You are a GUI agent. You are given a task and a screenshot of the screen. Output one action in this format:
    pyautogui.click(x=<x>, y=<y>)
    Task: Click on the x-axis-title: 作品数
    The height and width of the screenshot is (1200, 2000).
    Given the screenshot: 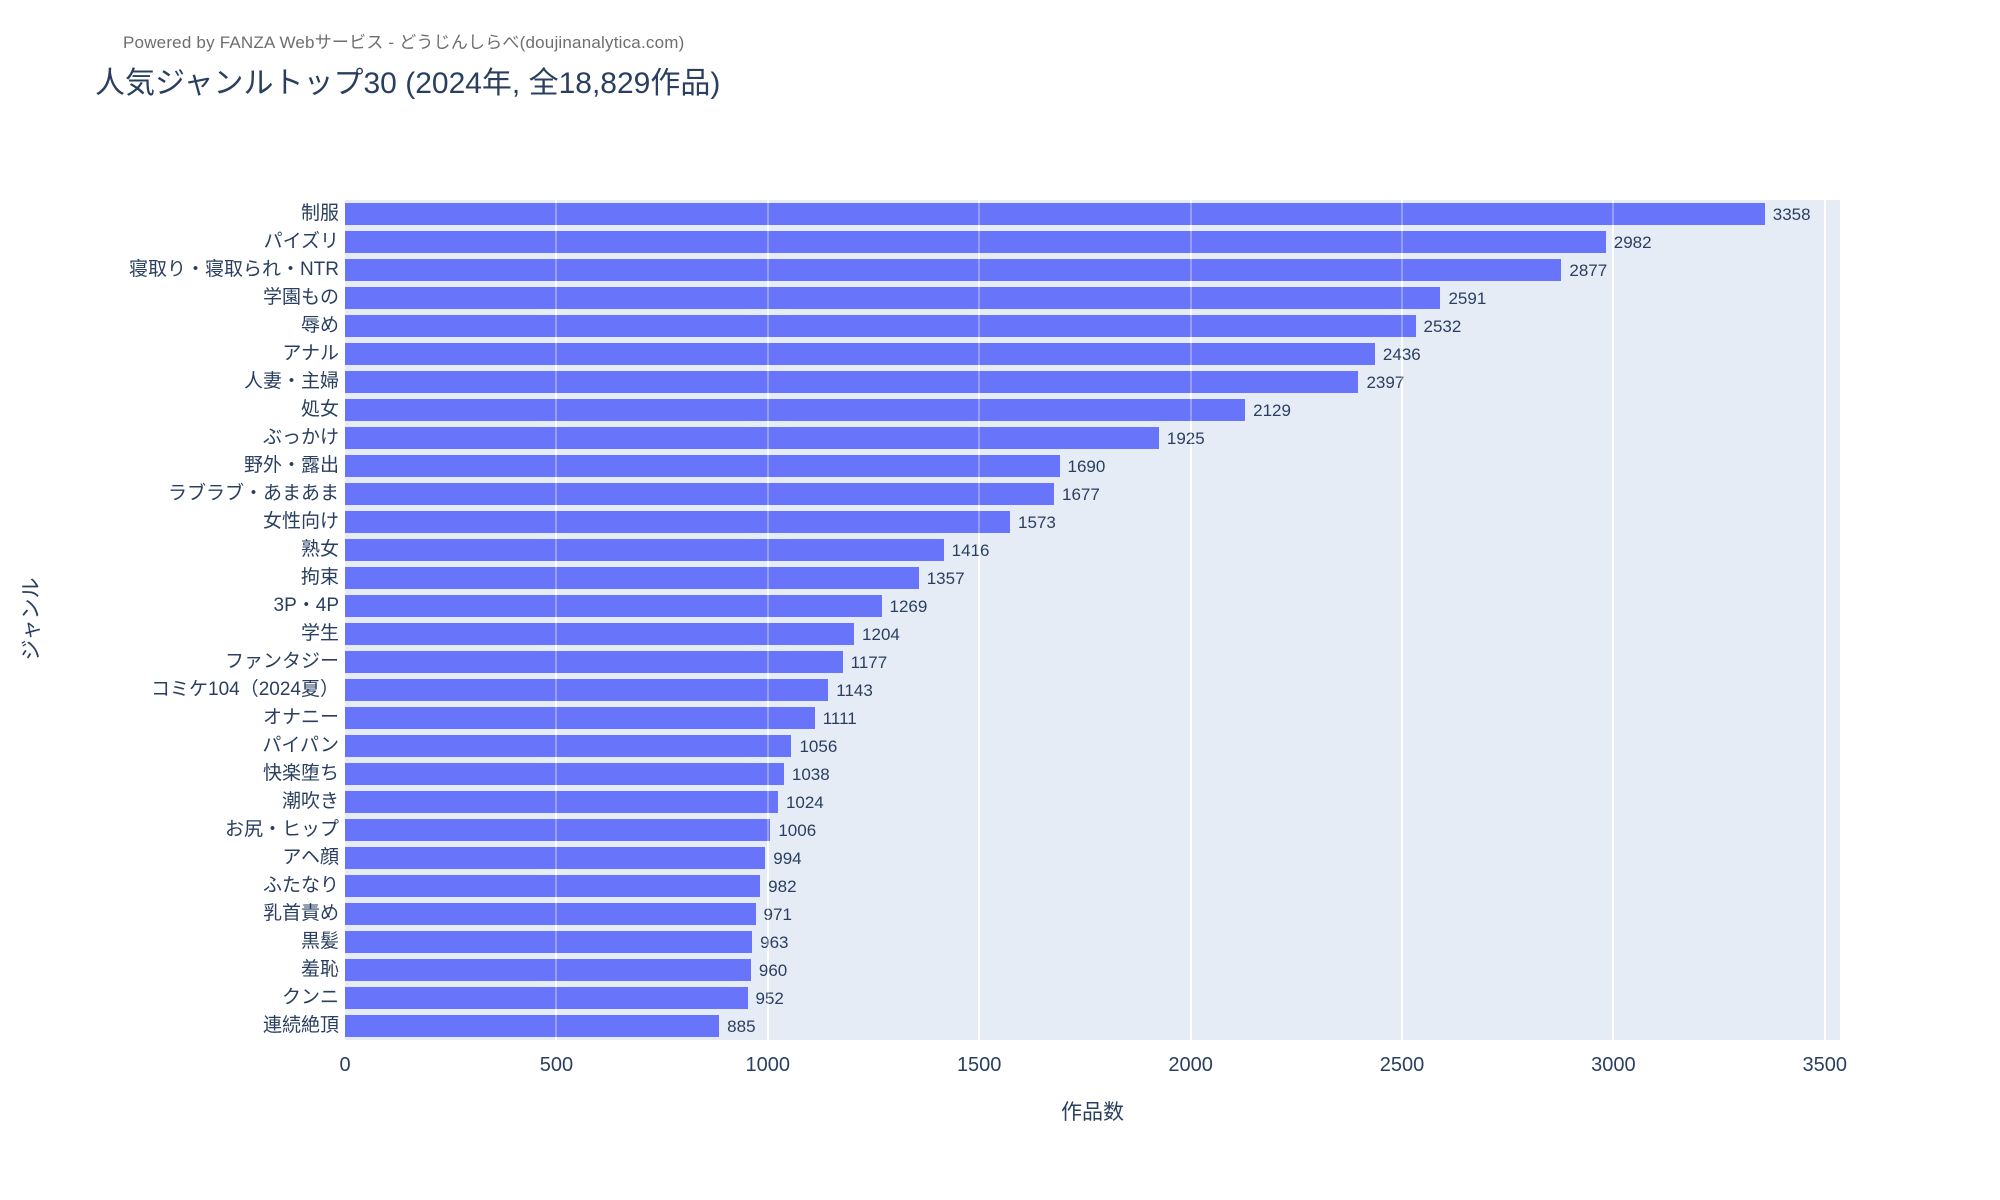 What is the action you would take?
    pyautogui.click(x=1092, y=1112)
    